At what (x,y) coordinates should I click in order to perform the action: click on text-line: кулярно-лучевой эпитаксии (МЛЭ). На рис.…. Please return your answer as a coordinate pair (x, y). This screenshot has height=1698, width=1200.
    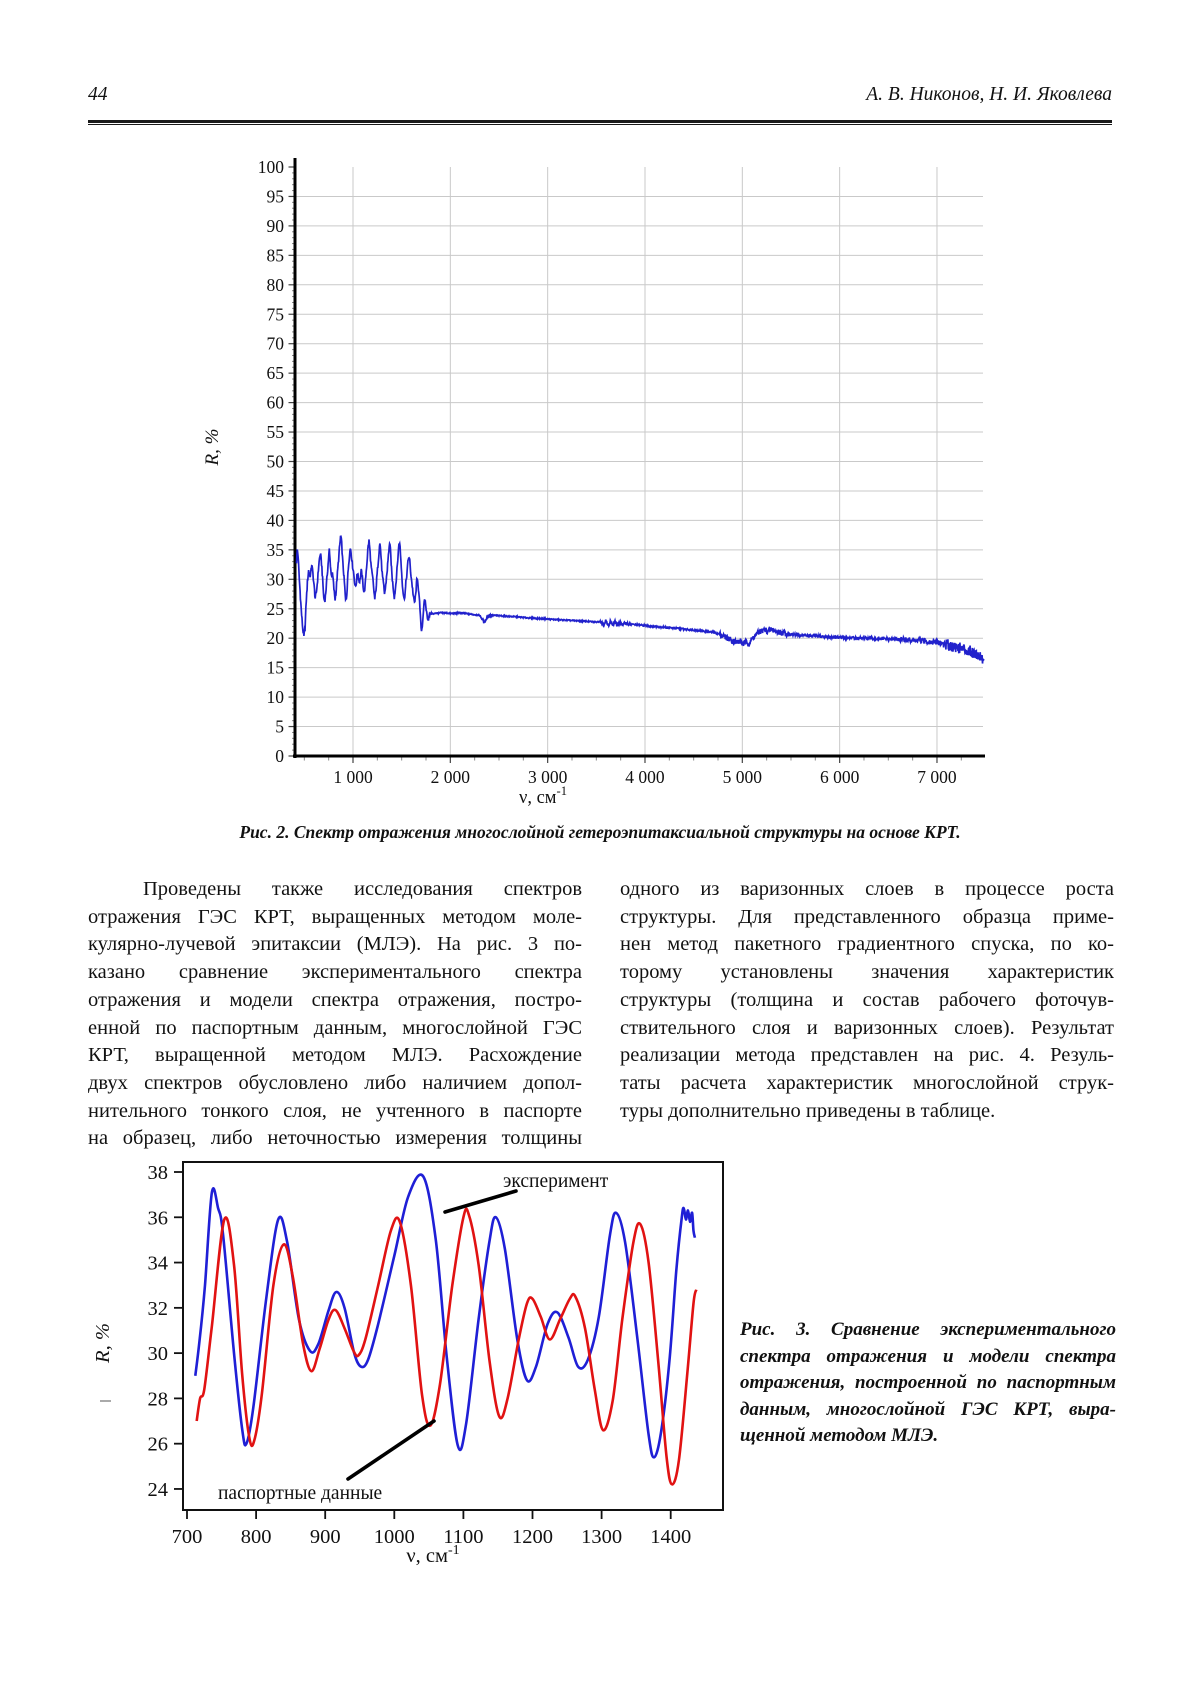
    Looking at the image, I should click on (335, 944).